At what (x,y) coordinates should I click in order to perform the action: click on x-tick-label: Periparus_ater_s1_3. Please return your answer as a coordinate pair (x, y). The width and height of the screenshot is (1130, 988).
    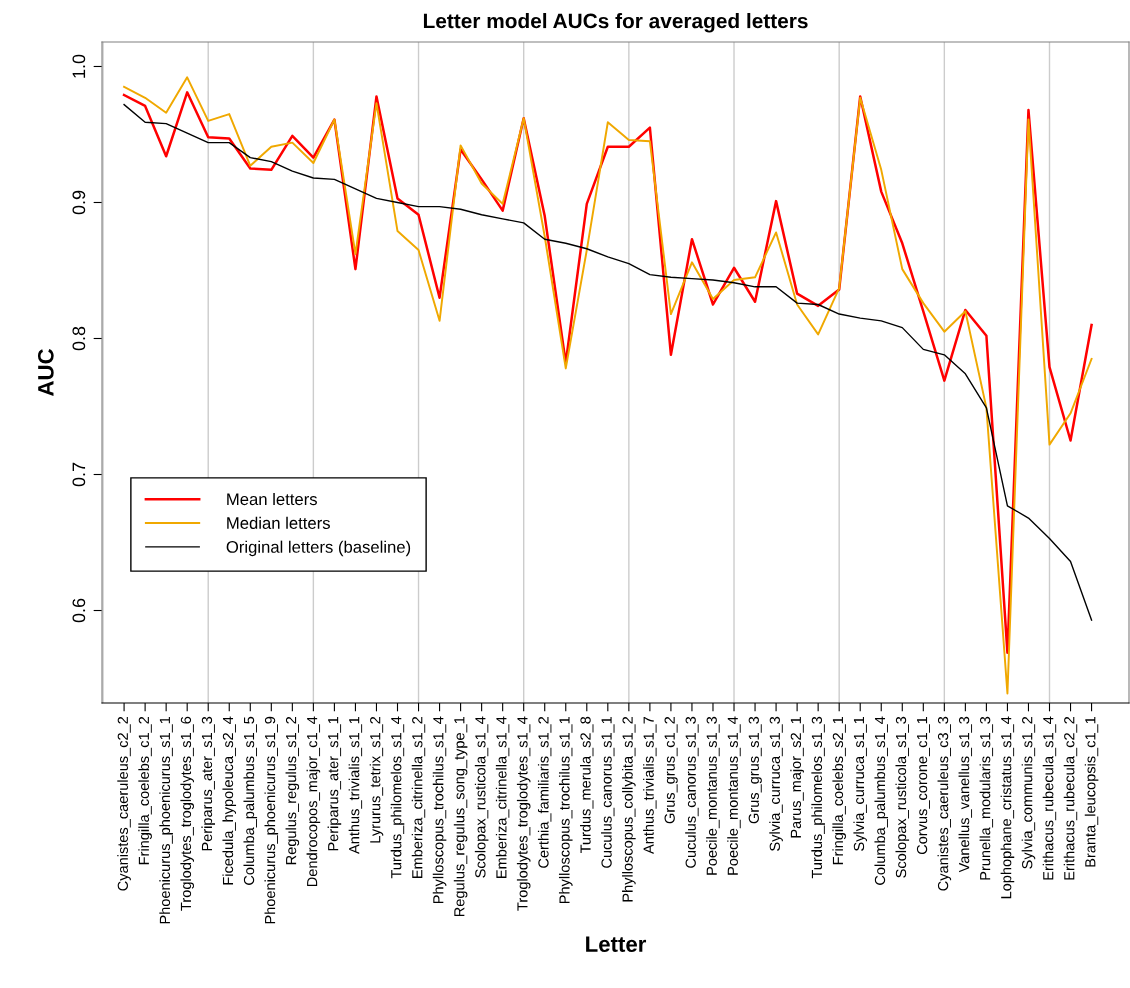
    Looking at the image, I should click on (208, 783).